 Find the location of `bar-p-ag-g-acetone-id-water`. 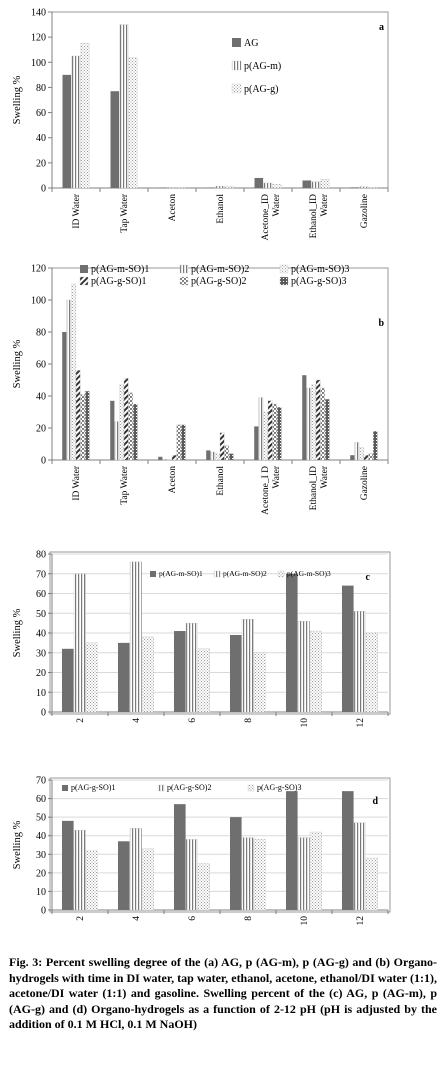

bar-p-ag-g-acetone-id-water is located at coordinates (277, 186).